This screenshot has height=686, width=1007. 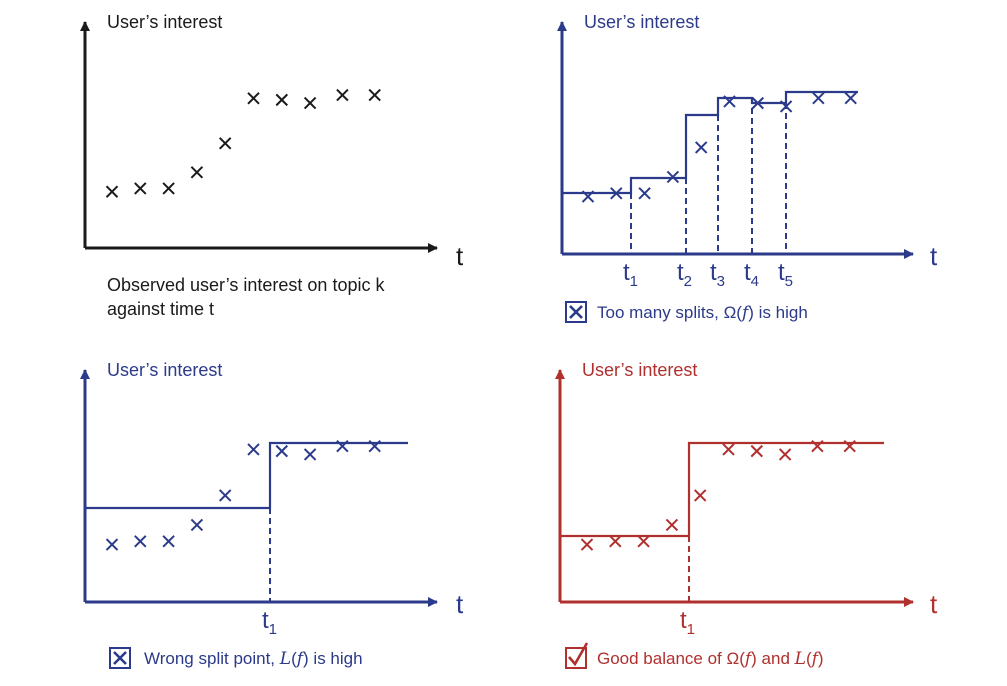 What do you see at coordinates (577, 655) in the screenshot?
I see `check-box-icon` at bounding box center [577, 655].